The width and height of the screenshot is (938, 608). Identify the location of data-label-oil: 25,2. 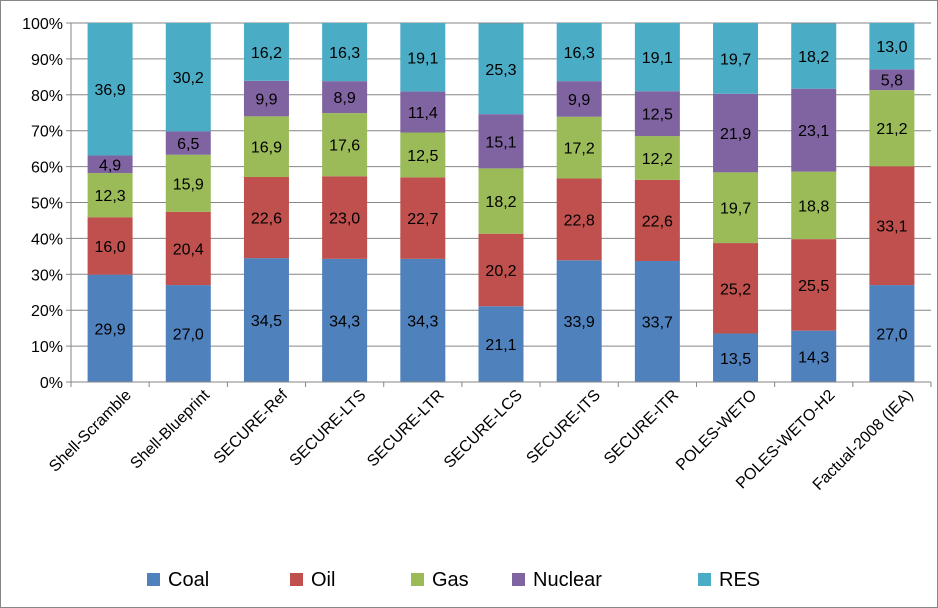
(735, 289).